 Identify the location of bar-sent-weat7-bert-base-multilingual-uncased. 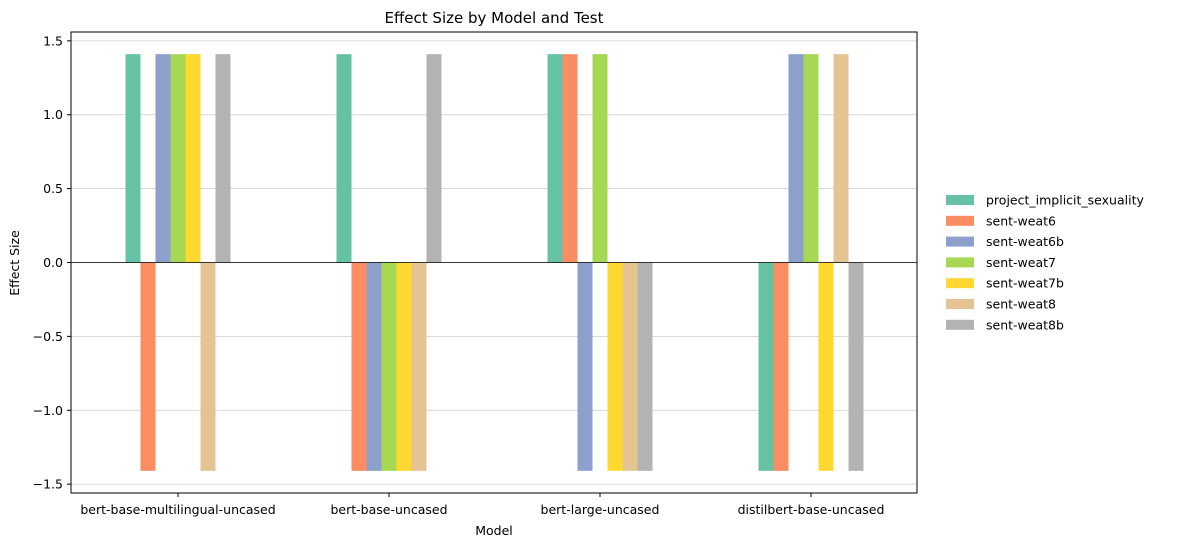
(178, 158).